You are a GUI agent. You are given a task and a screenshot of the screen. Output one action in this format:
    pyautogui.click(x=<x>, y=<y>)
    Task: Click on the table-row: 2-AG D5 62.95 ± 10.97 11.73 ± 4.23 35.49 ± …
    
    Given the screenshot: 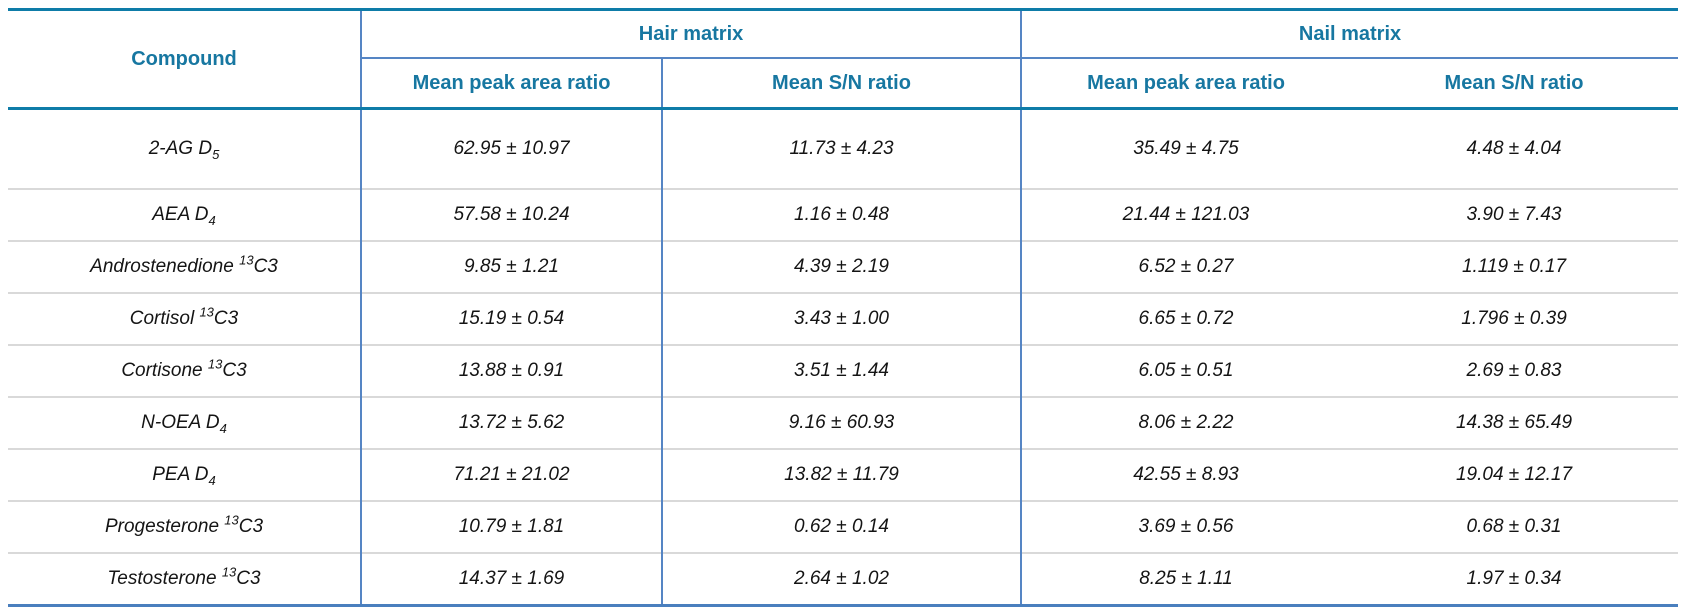 What is the action you would take?
    pyautogui.click(x=843, y=148)
    